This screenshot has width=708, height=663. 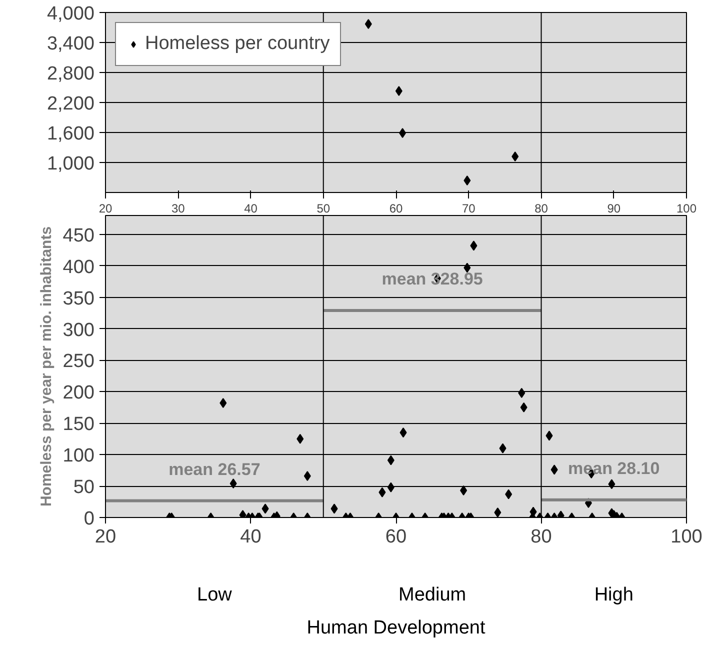 What do you see at coordinates (89, 519) in the screenshot?
I see `y-tick-label: 0` at bounding box center [89, 519].